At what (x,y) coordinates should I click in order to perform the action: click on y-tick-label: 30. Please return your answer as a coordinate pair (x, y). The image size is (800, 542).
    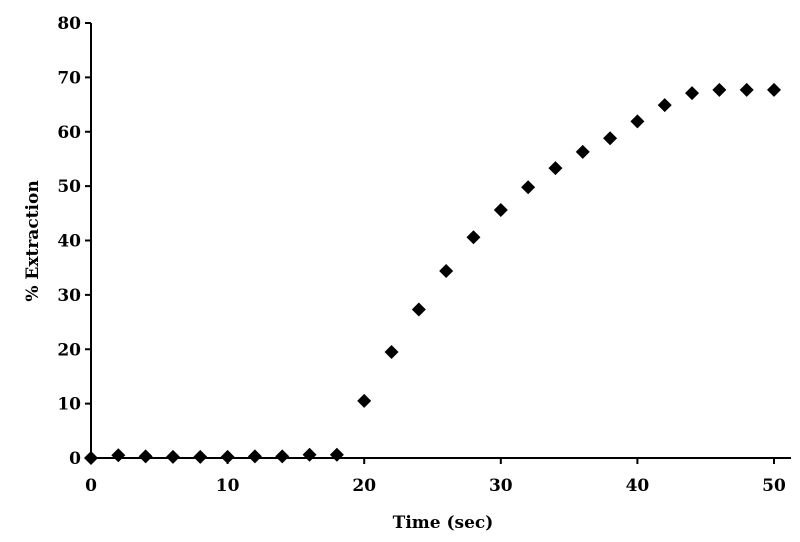
    Looking at the image, I should click on (69, 296).